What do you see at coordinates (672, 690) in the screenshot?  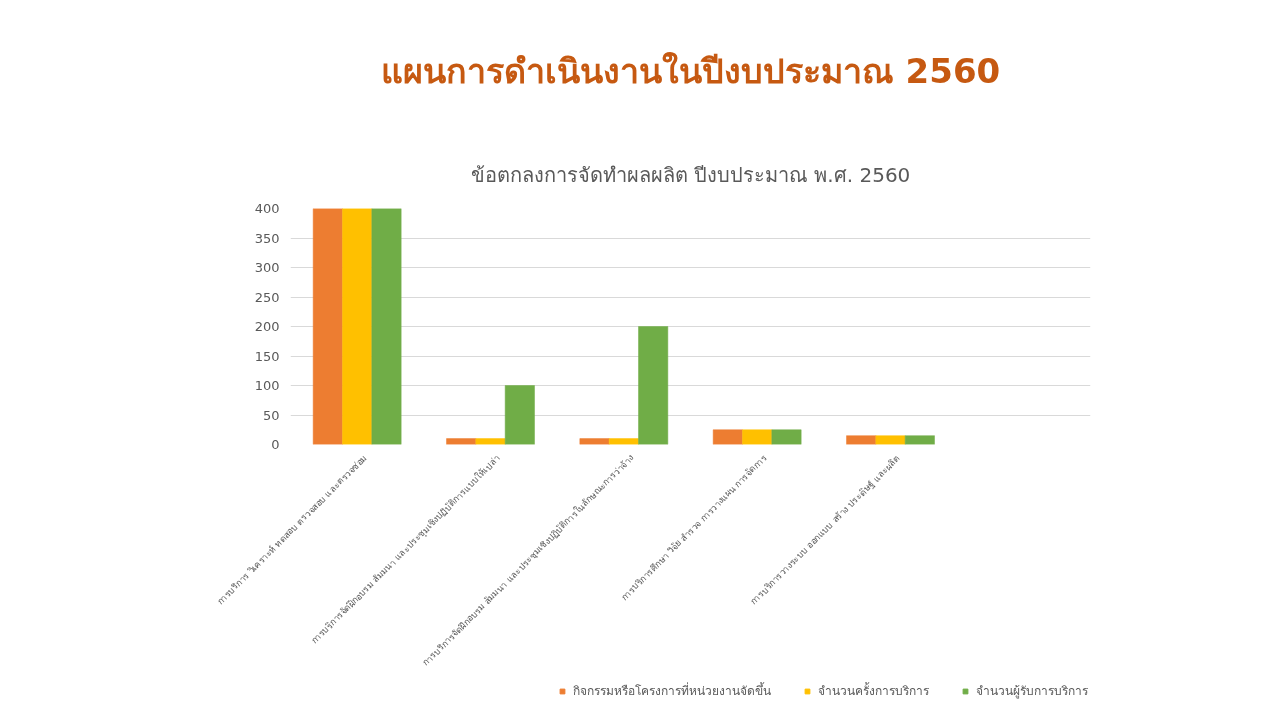 I see `legend-label: กิจกรรมหรือโครงการที่หน่วยงานจัดขึ้น` at bounding box center [672, 690].